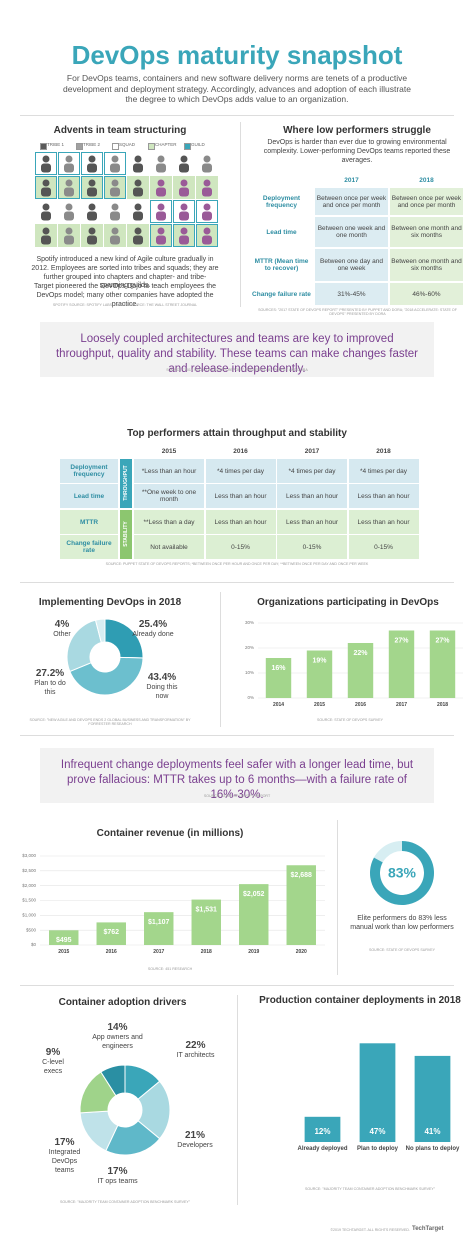  What do you see at coordinates (442, 640) in the screenshot?
I see `value-label: 27%` at bounding box center [442, 640].